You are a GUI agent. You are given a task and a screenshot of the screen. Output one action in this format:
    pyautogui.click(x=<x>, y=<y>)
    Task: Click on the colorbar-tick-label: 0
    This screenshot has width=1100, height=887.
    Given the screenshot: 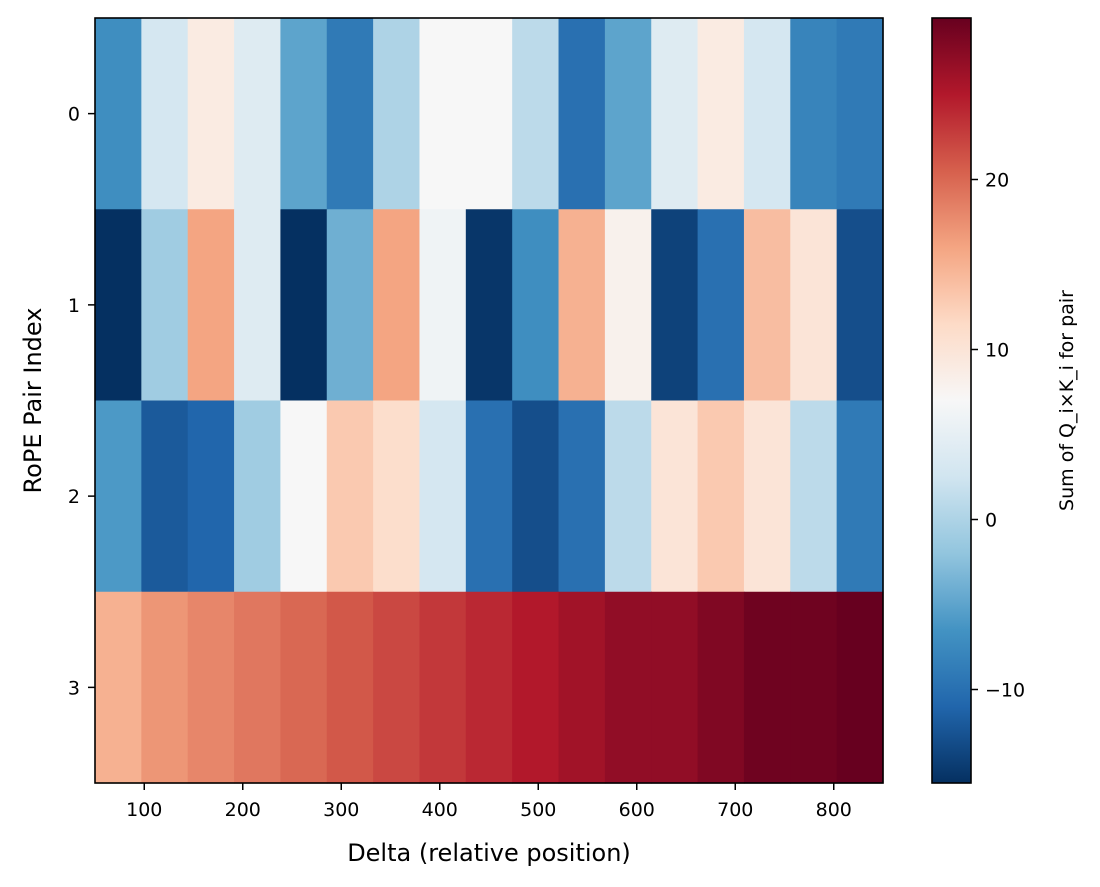 What is the action you would take?
    pyautogui.click(x=991, y=521)
    